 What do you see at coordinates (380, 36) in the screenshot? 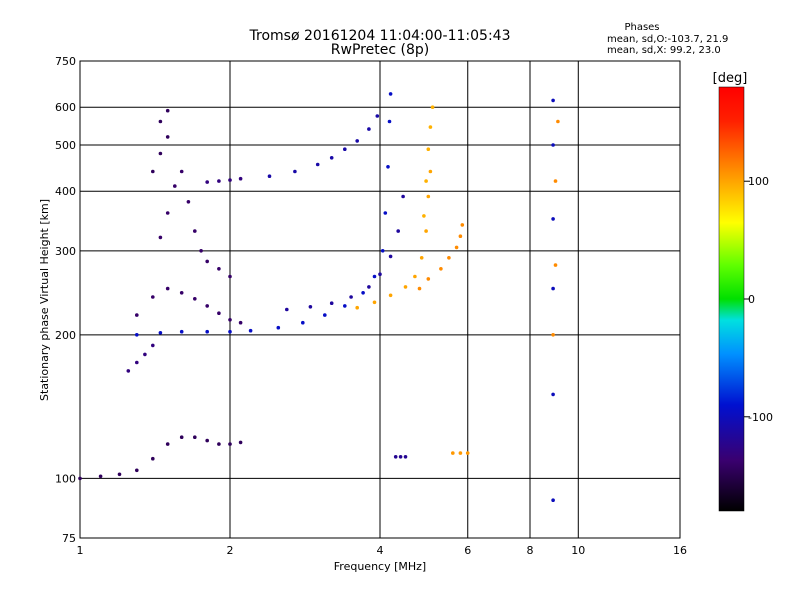
I see `chart-title: Tromsø 20161204 11:04:00-11:05:43` at bounding box center [380, 36].